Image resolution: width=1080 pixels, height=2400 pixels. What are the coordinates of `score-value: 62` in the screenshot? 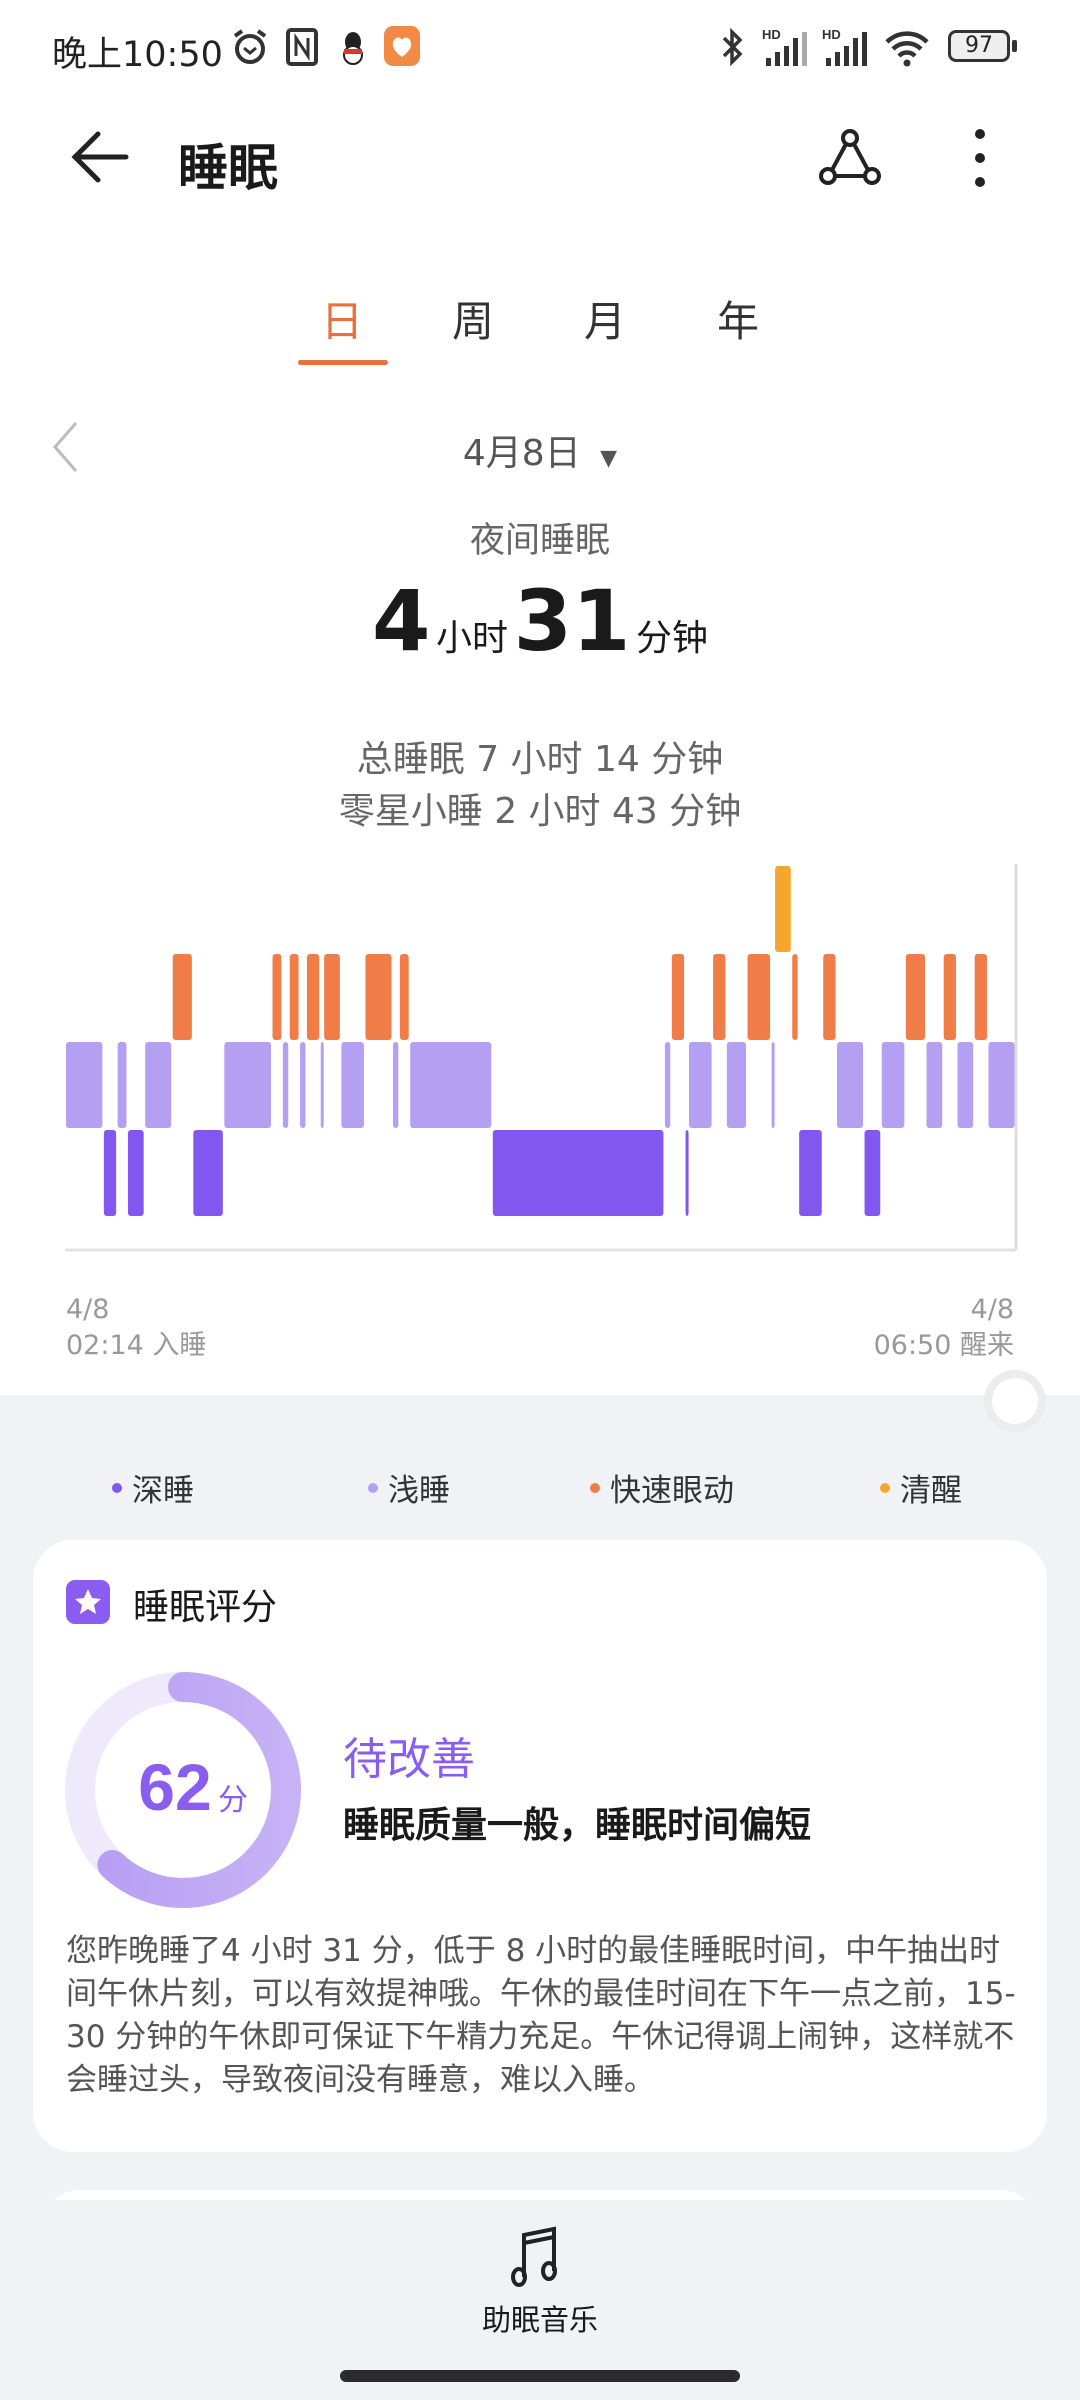 It's located at (174, 1787).